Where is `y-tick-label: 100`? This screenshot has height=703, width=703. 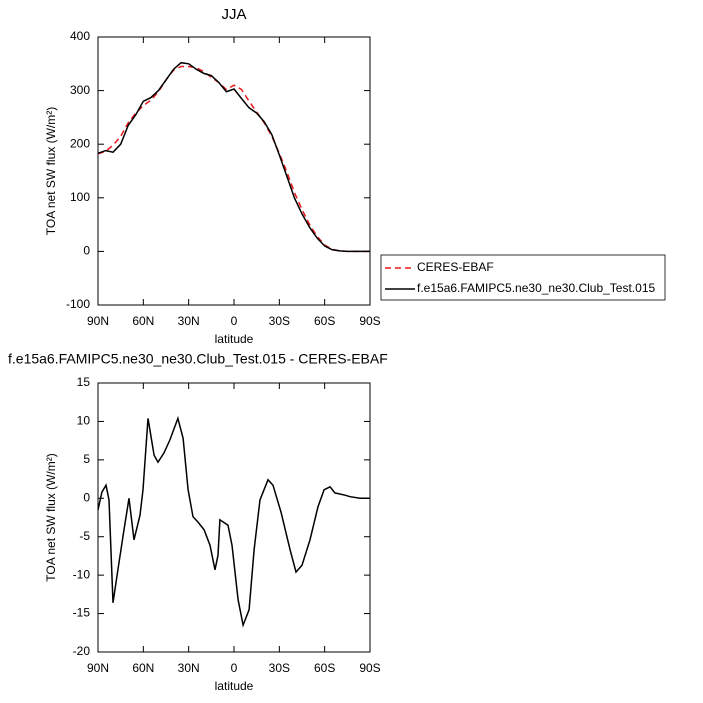 y-tick-label: 100 is located at coordinates (80, 197).